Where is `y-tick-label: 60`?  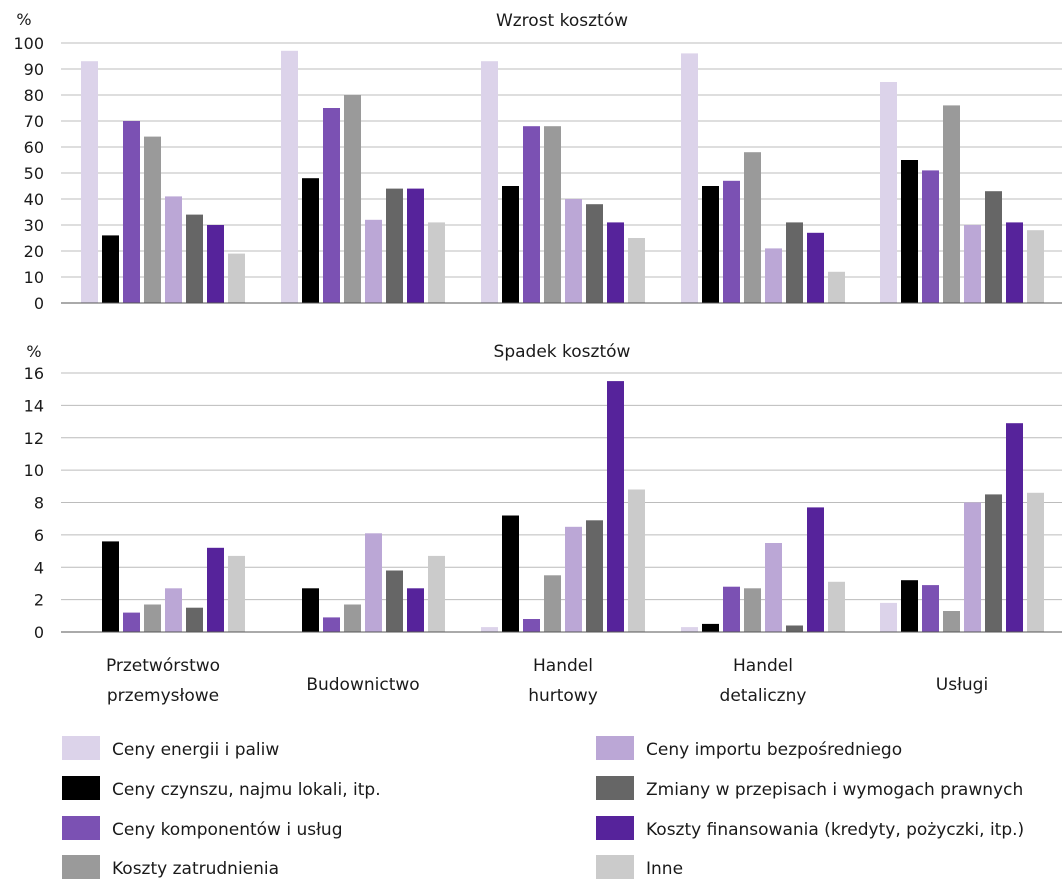
y-tick-label: 60 is located at coordinates (34, 147).